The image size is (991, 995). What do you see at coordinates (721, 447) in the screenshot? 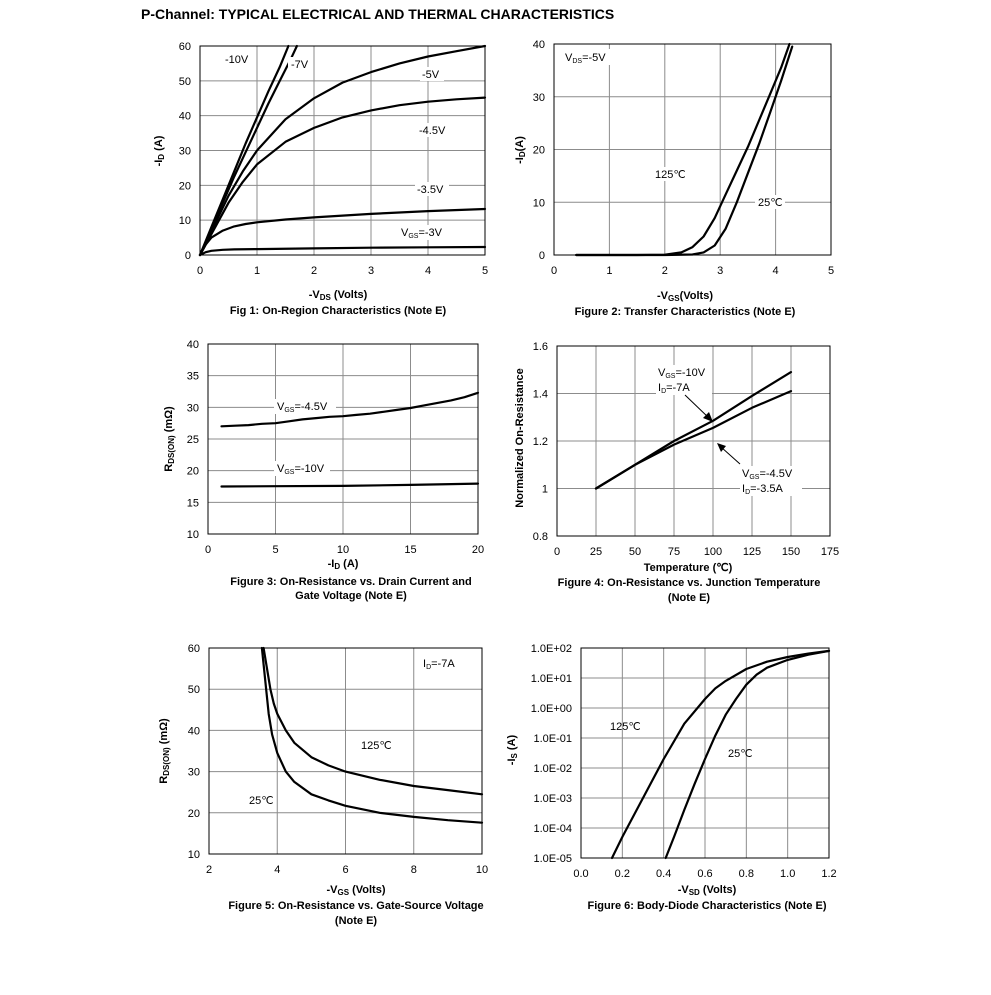
I see `chart-4-arrowhead-b` at bounding box center [721, 447].